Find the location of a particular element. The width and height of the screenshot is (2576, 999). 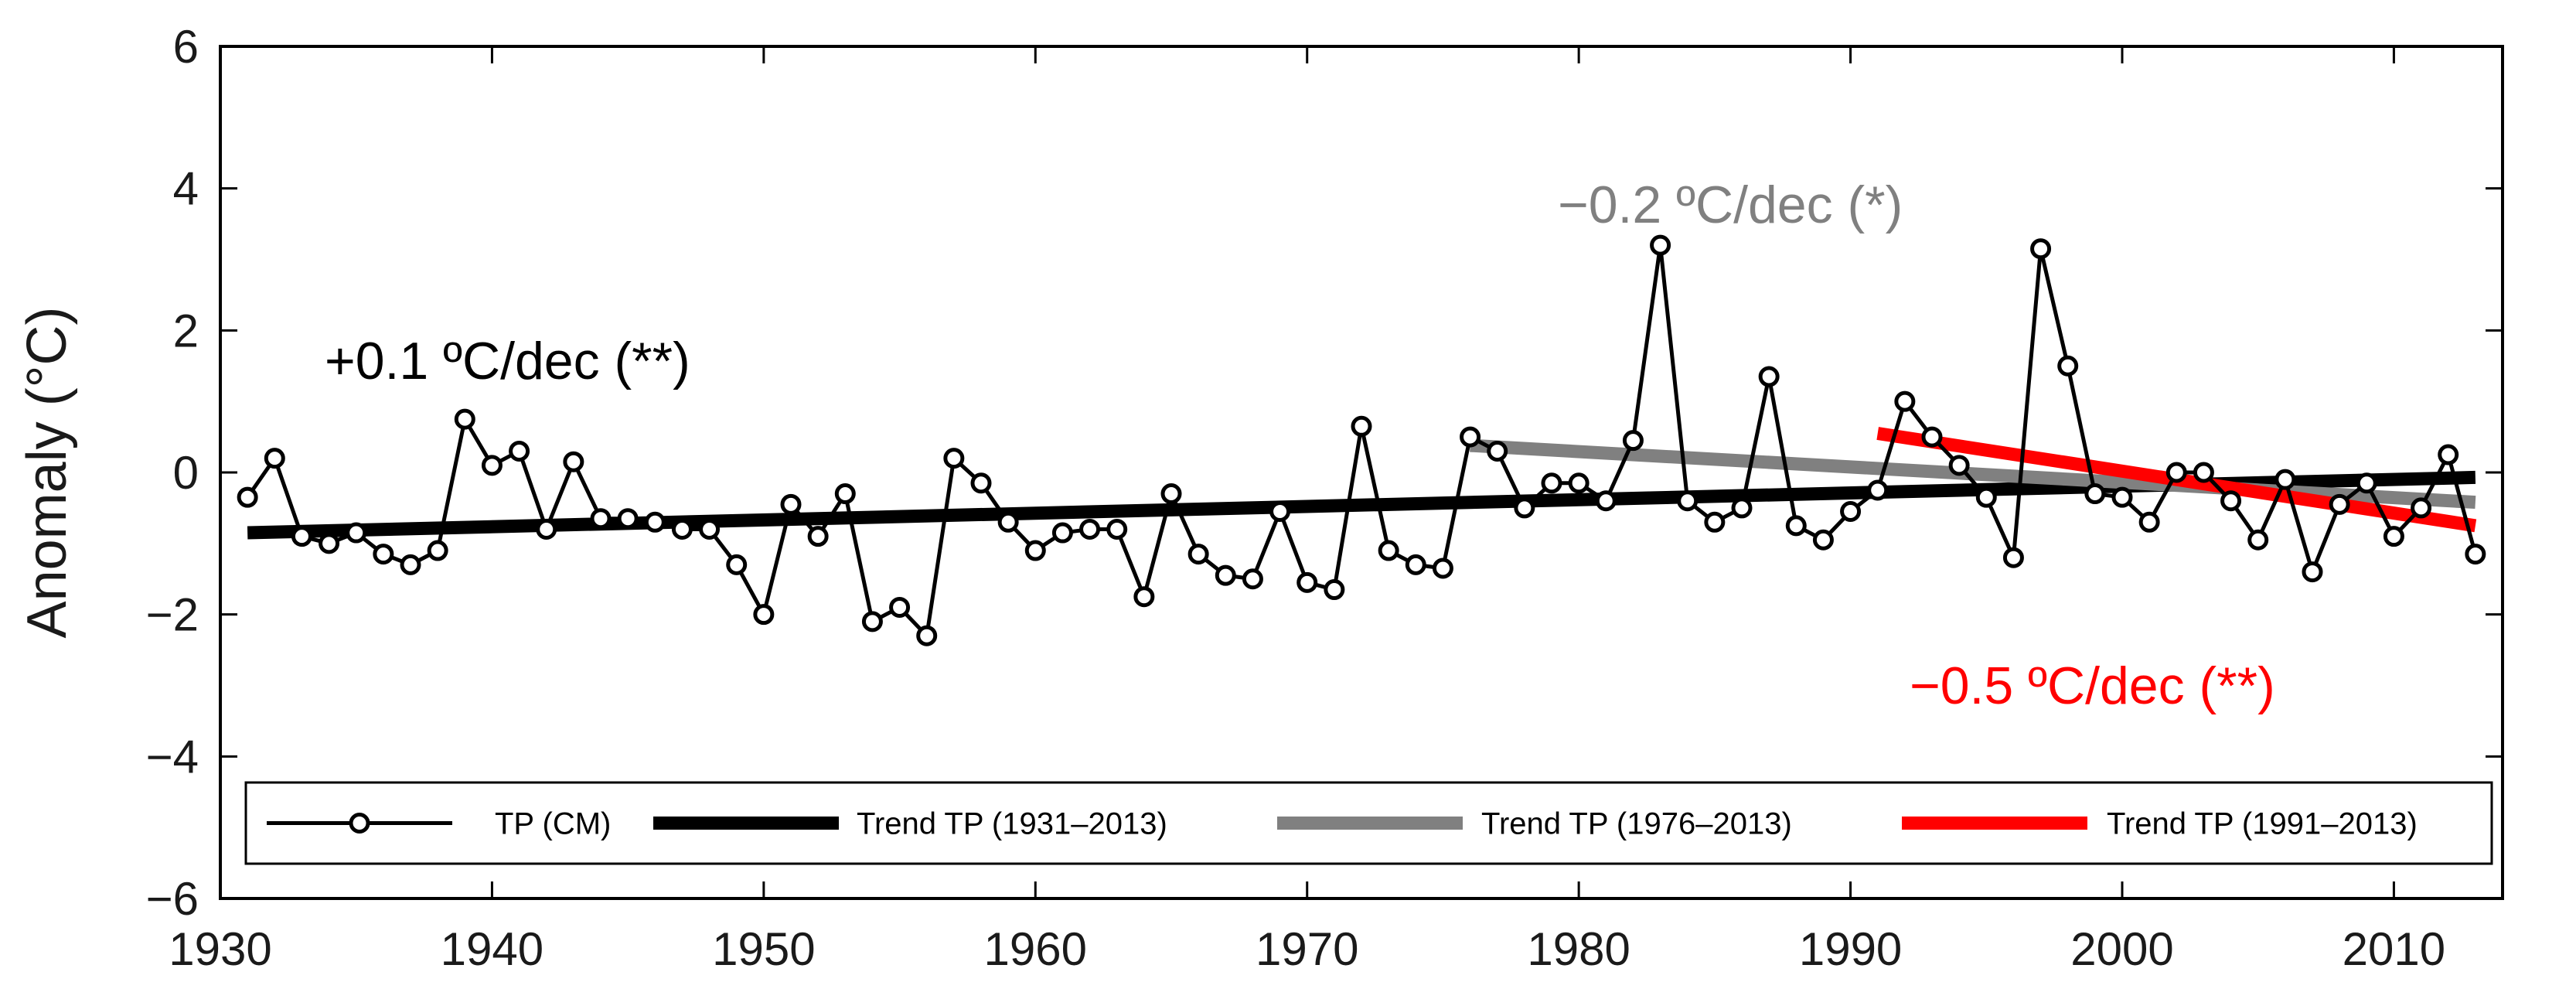

y-tick-label: −6 is located at coordinates (172, 899).